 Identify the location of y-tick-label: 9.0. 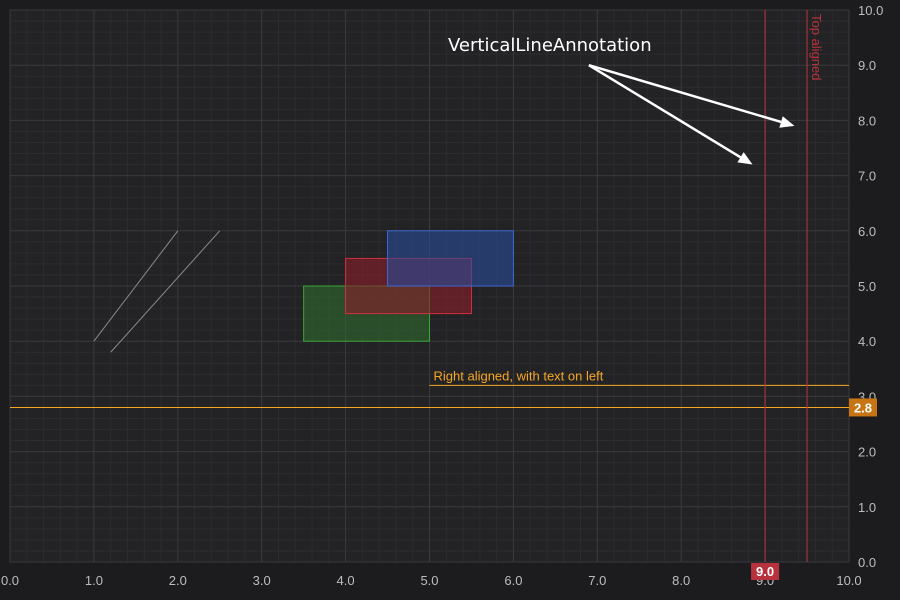
(867, 65).